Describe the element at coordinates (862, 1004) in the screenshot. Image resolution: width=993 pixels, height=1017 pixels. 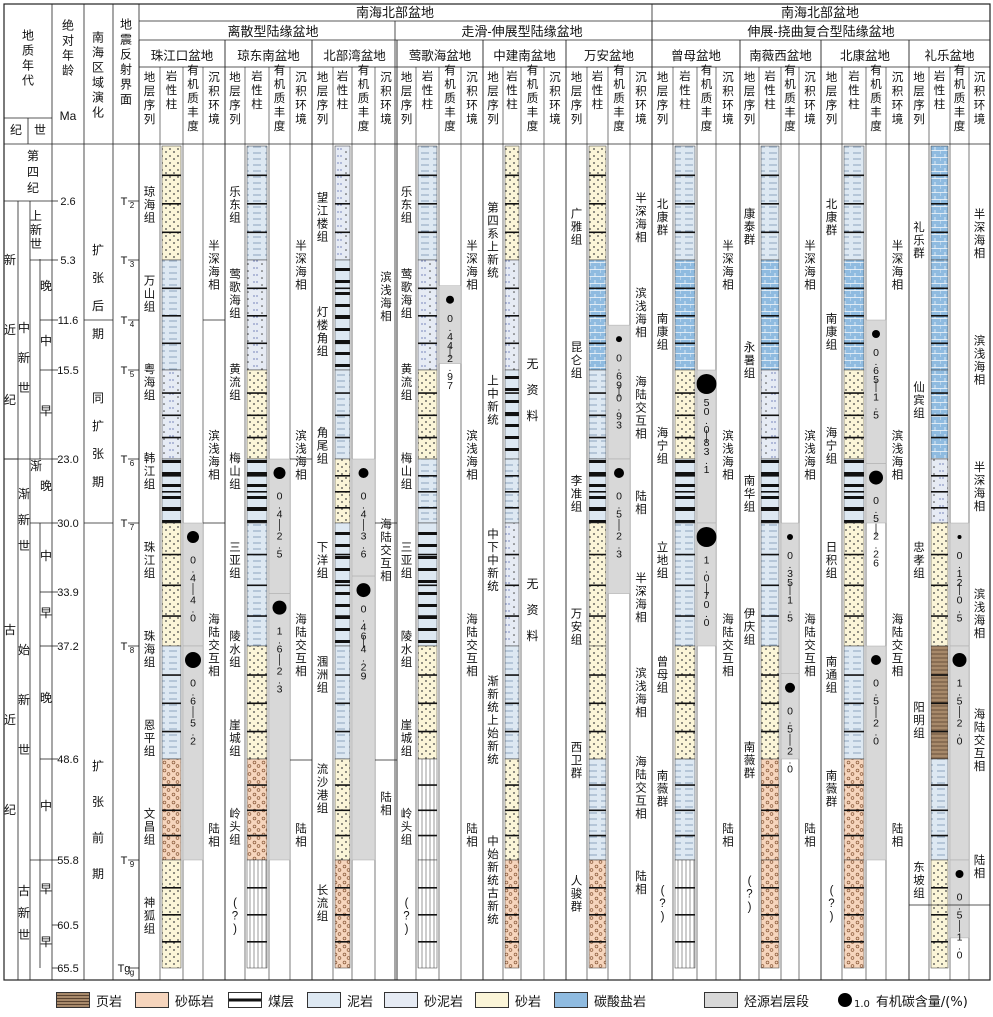
I see `legend-dot-value: 1.0` at that location.